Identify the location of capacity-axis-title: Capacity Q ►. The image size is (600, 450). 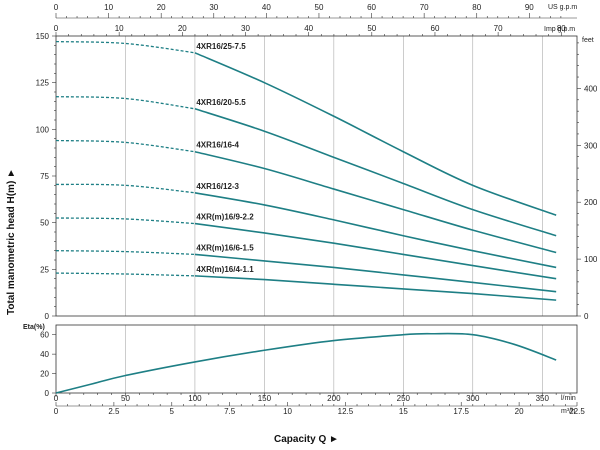
(306, 439).